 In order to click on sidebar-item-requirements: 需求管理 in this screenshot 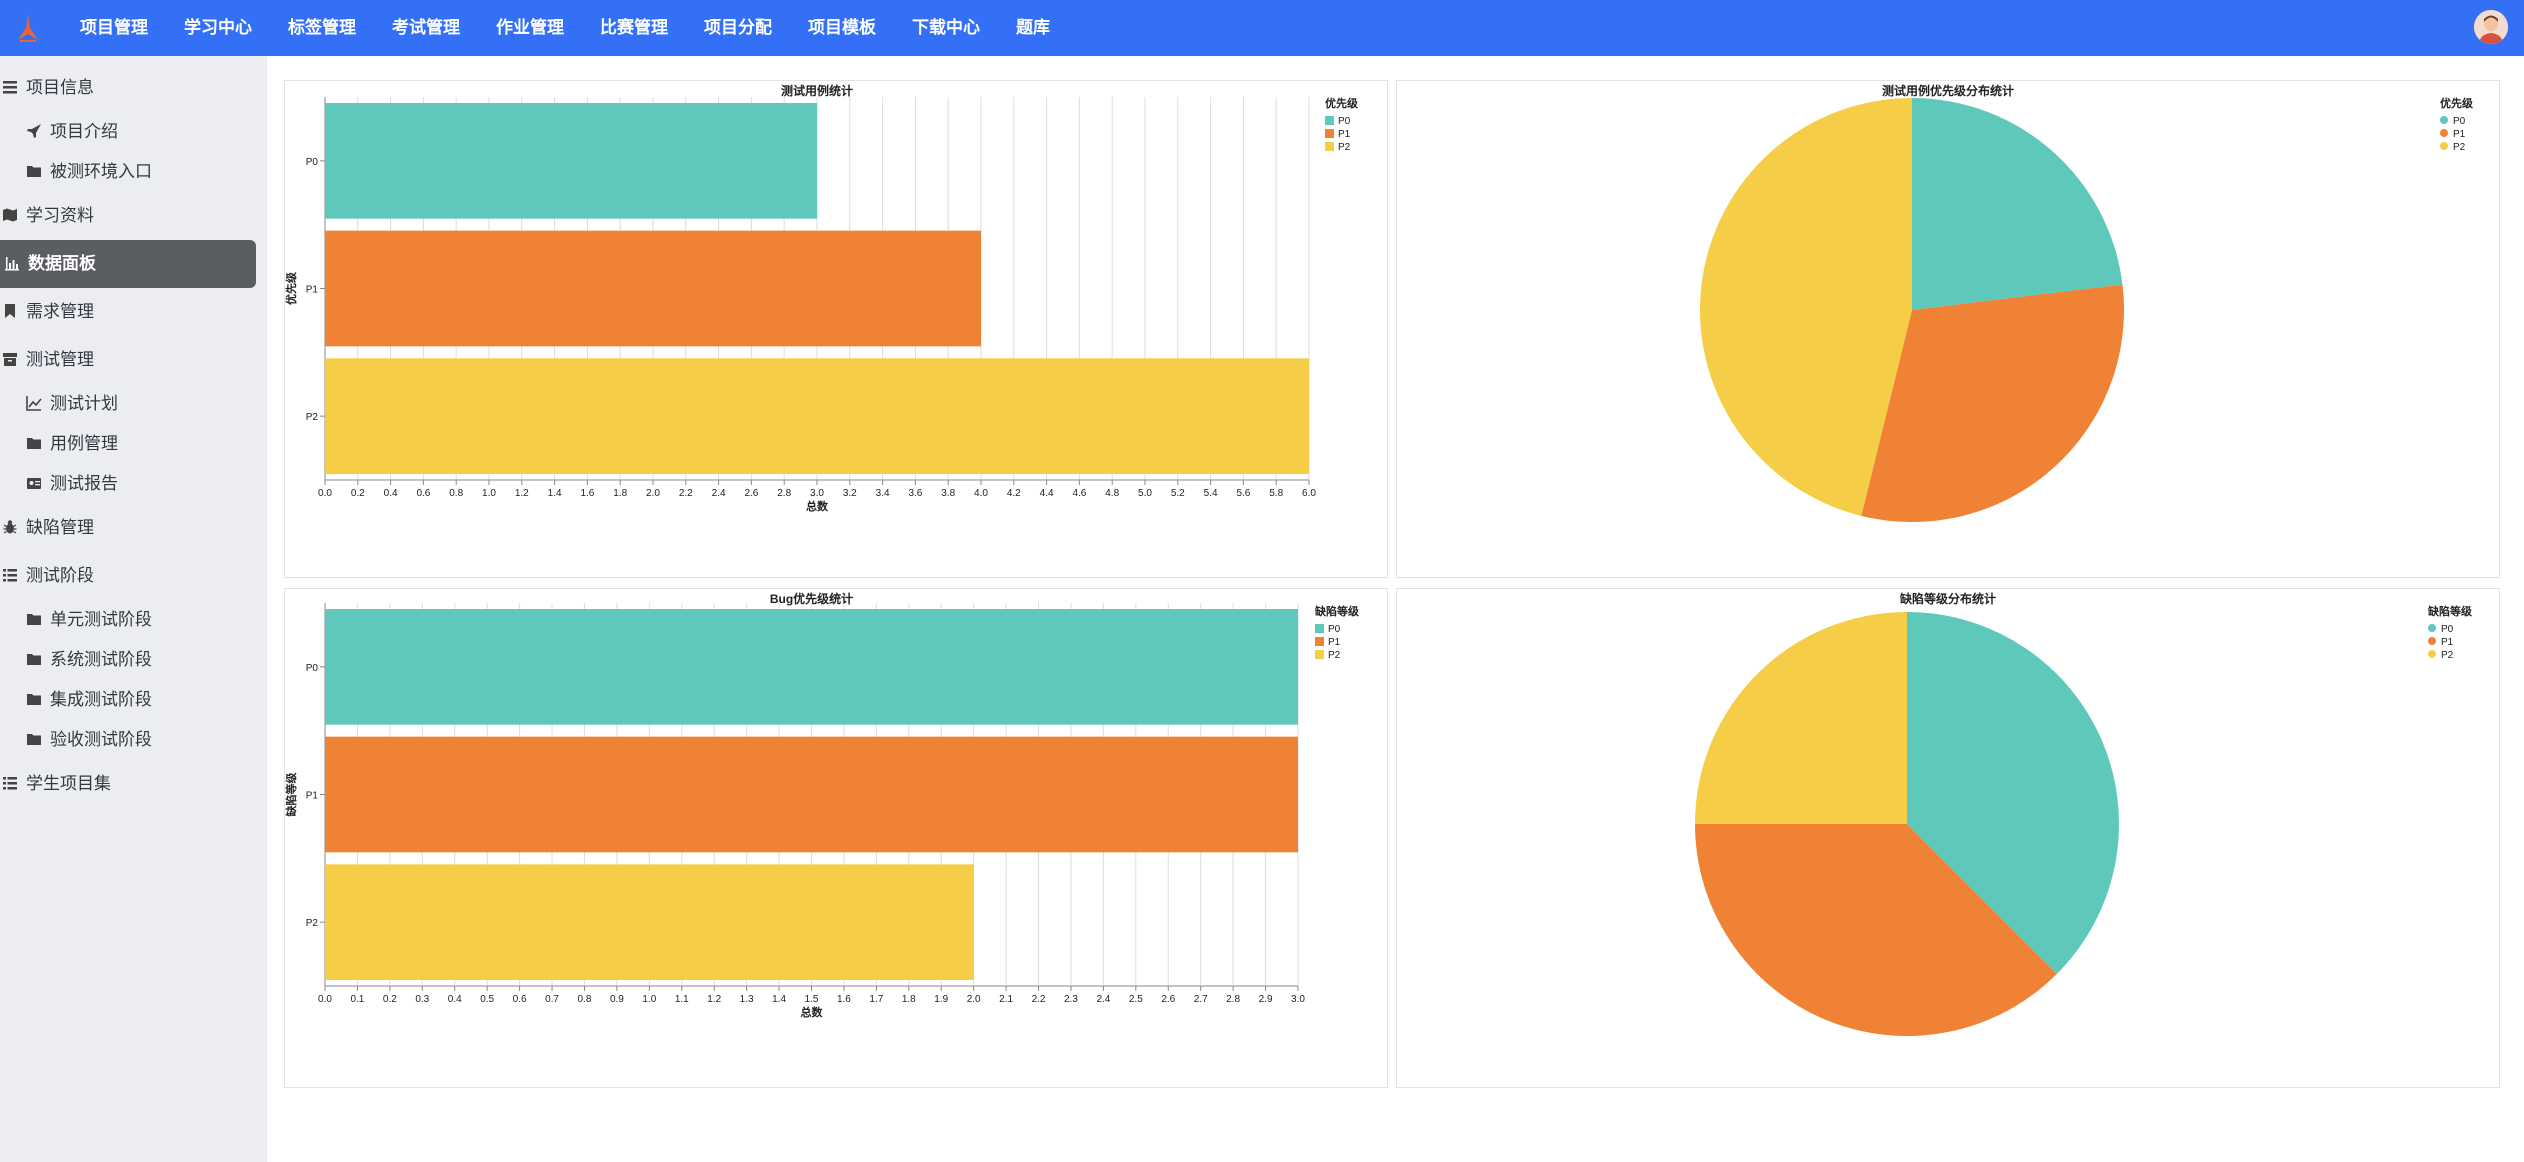, I will do `click(48, 312)`.